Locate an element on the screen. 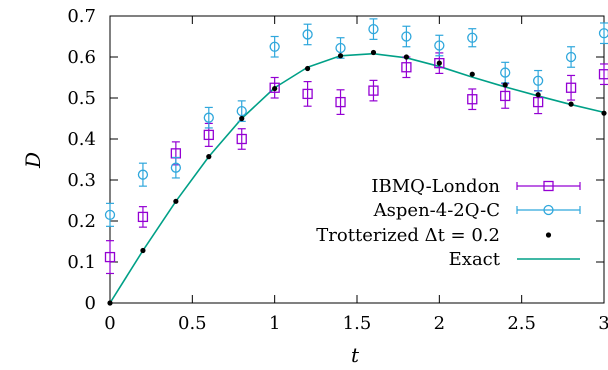 The height and width of the screenshot is (370, 608). y-tick-label: 0.4 is located at coordinates (81, 139).